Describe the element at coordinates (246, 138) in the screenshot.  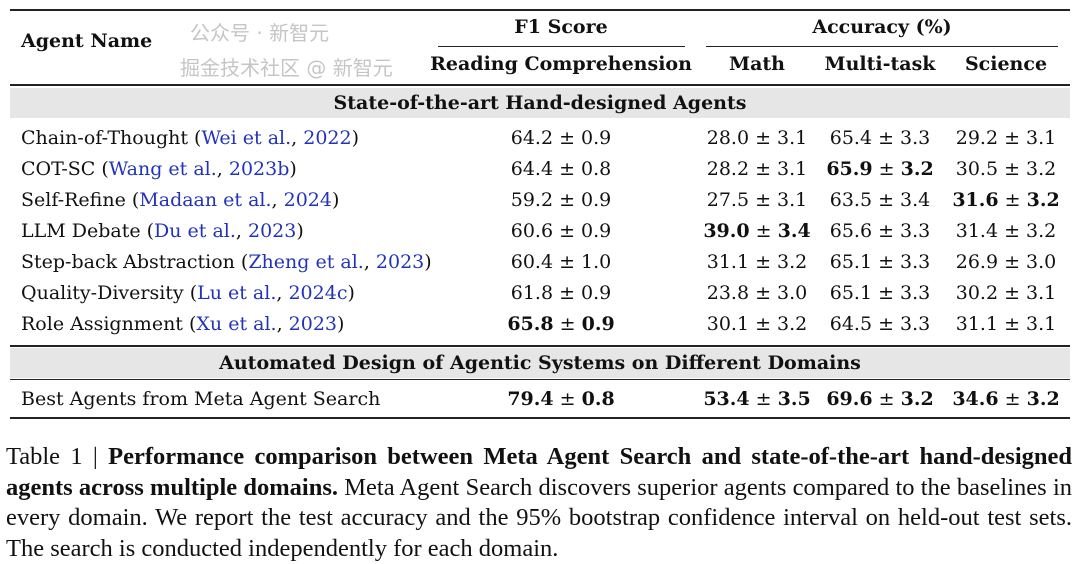
I see `citation-author-link: Wei et al.` at that location.